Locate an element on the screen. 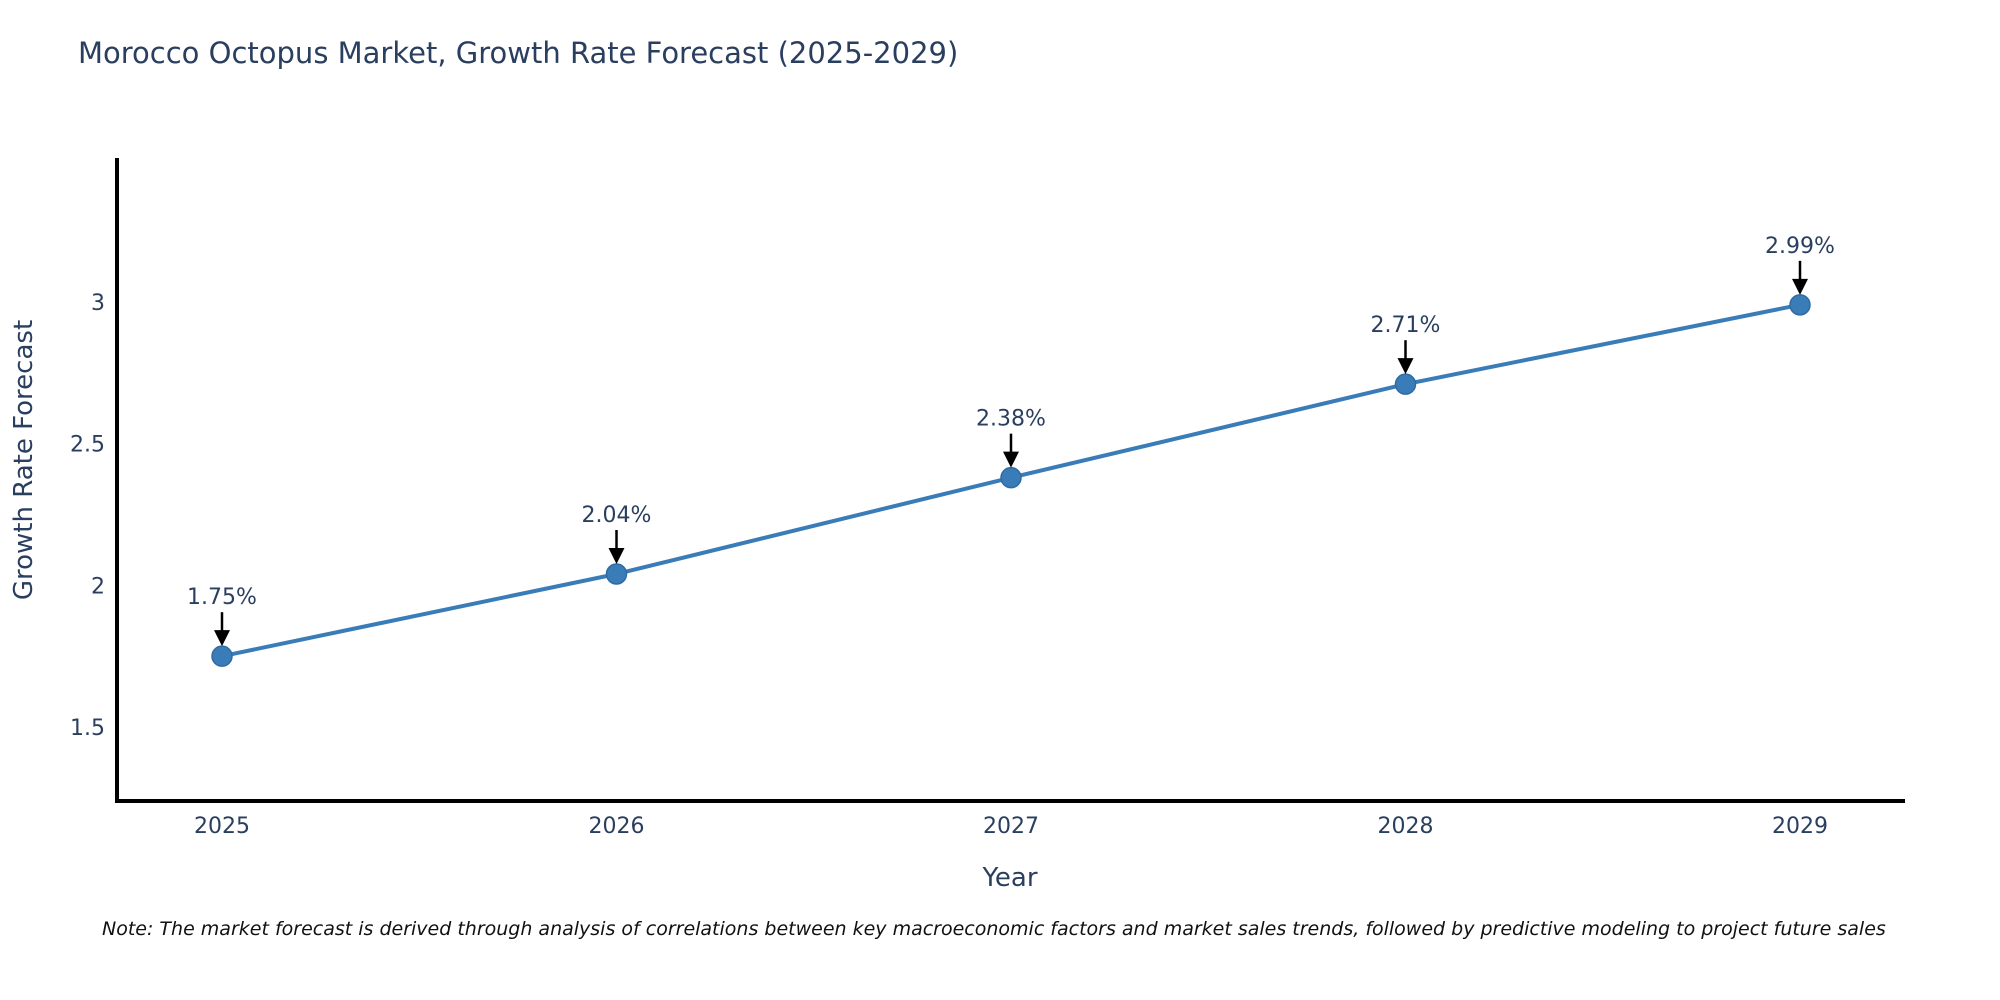 Image resolution: width=2000 pixels, height=1000 pixels. y-axis-ticks: 1.5 2 2.5 3 is located at coordinates (87, 516).